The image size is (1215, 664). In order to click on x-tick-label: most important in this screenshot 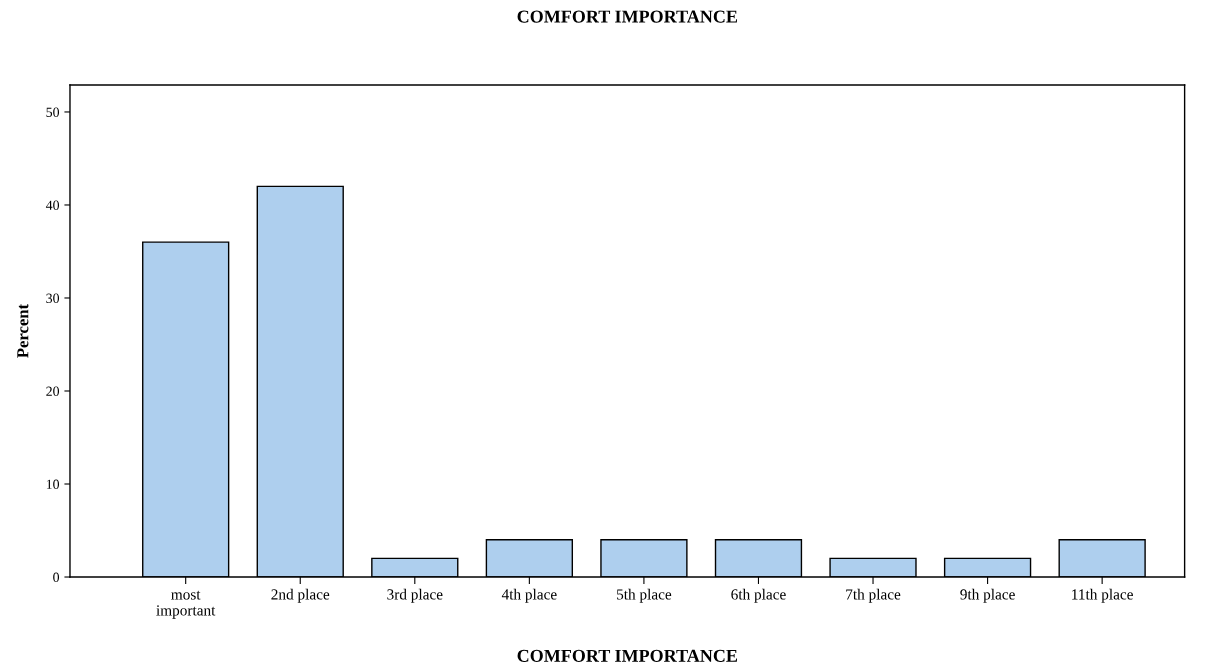, I will do `click(186, 604)`.